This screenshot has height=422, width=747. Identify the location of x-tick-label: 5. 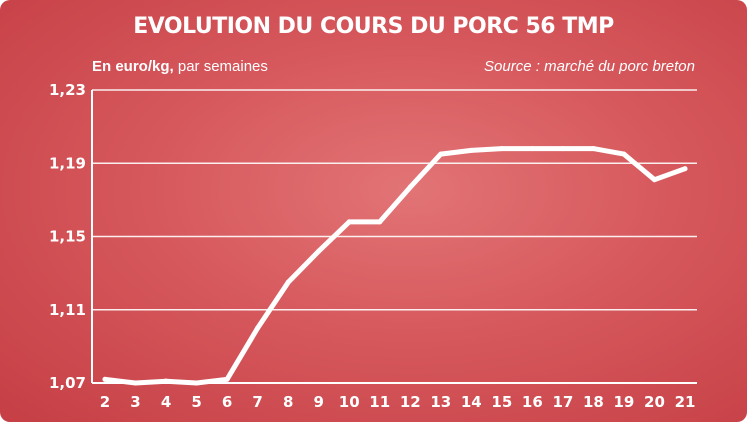
(196, 402).